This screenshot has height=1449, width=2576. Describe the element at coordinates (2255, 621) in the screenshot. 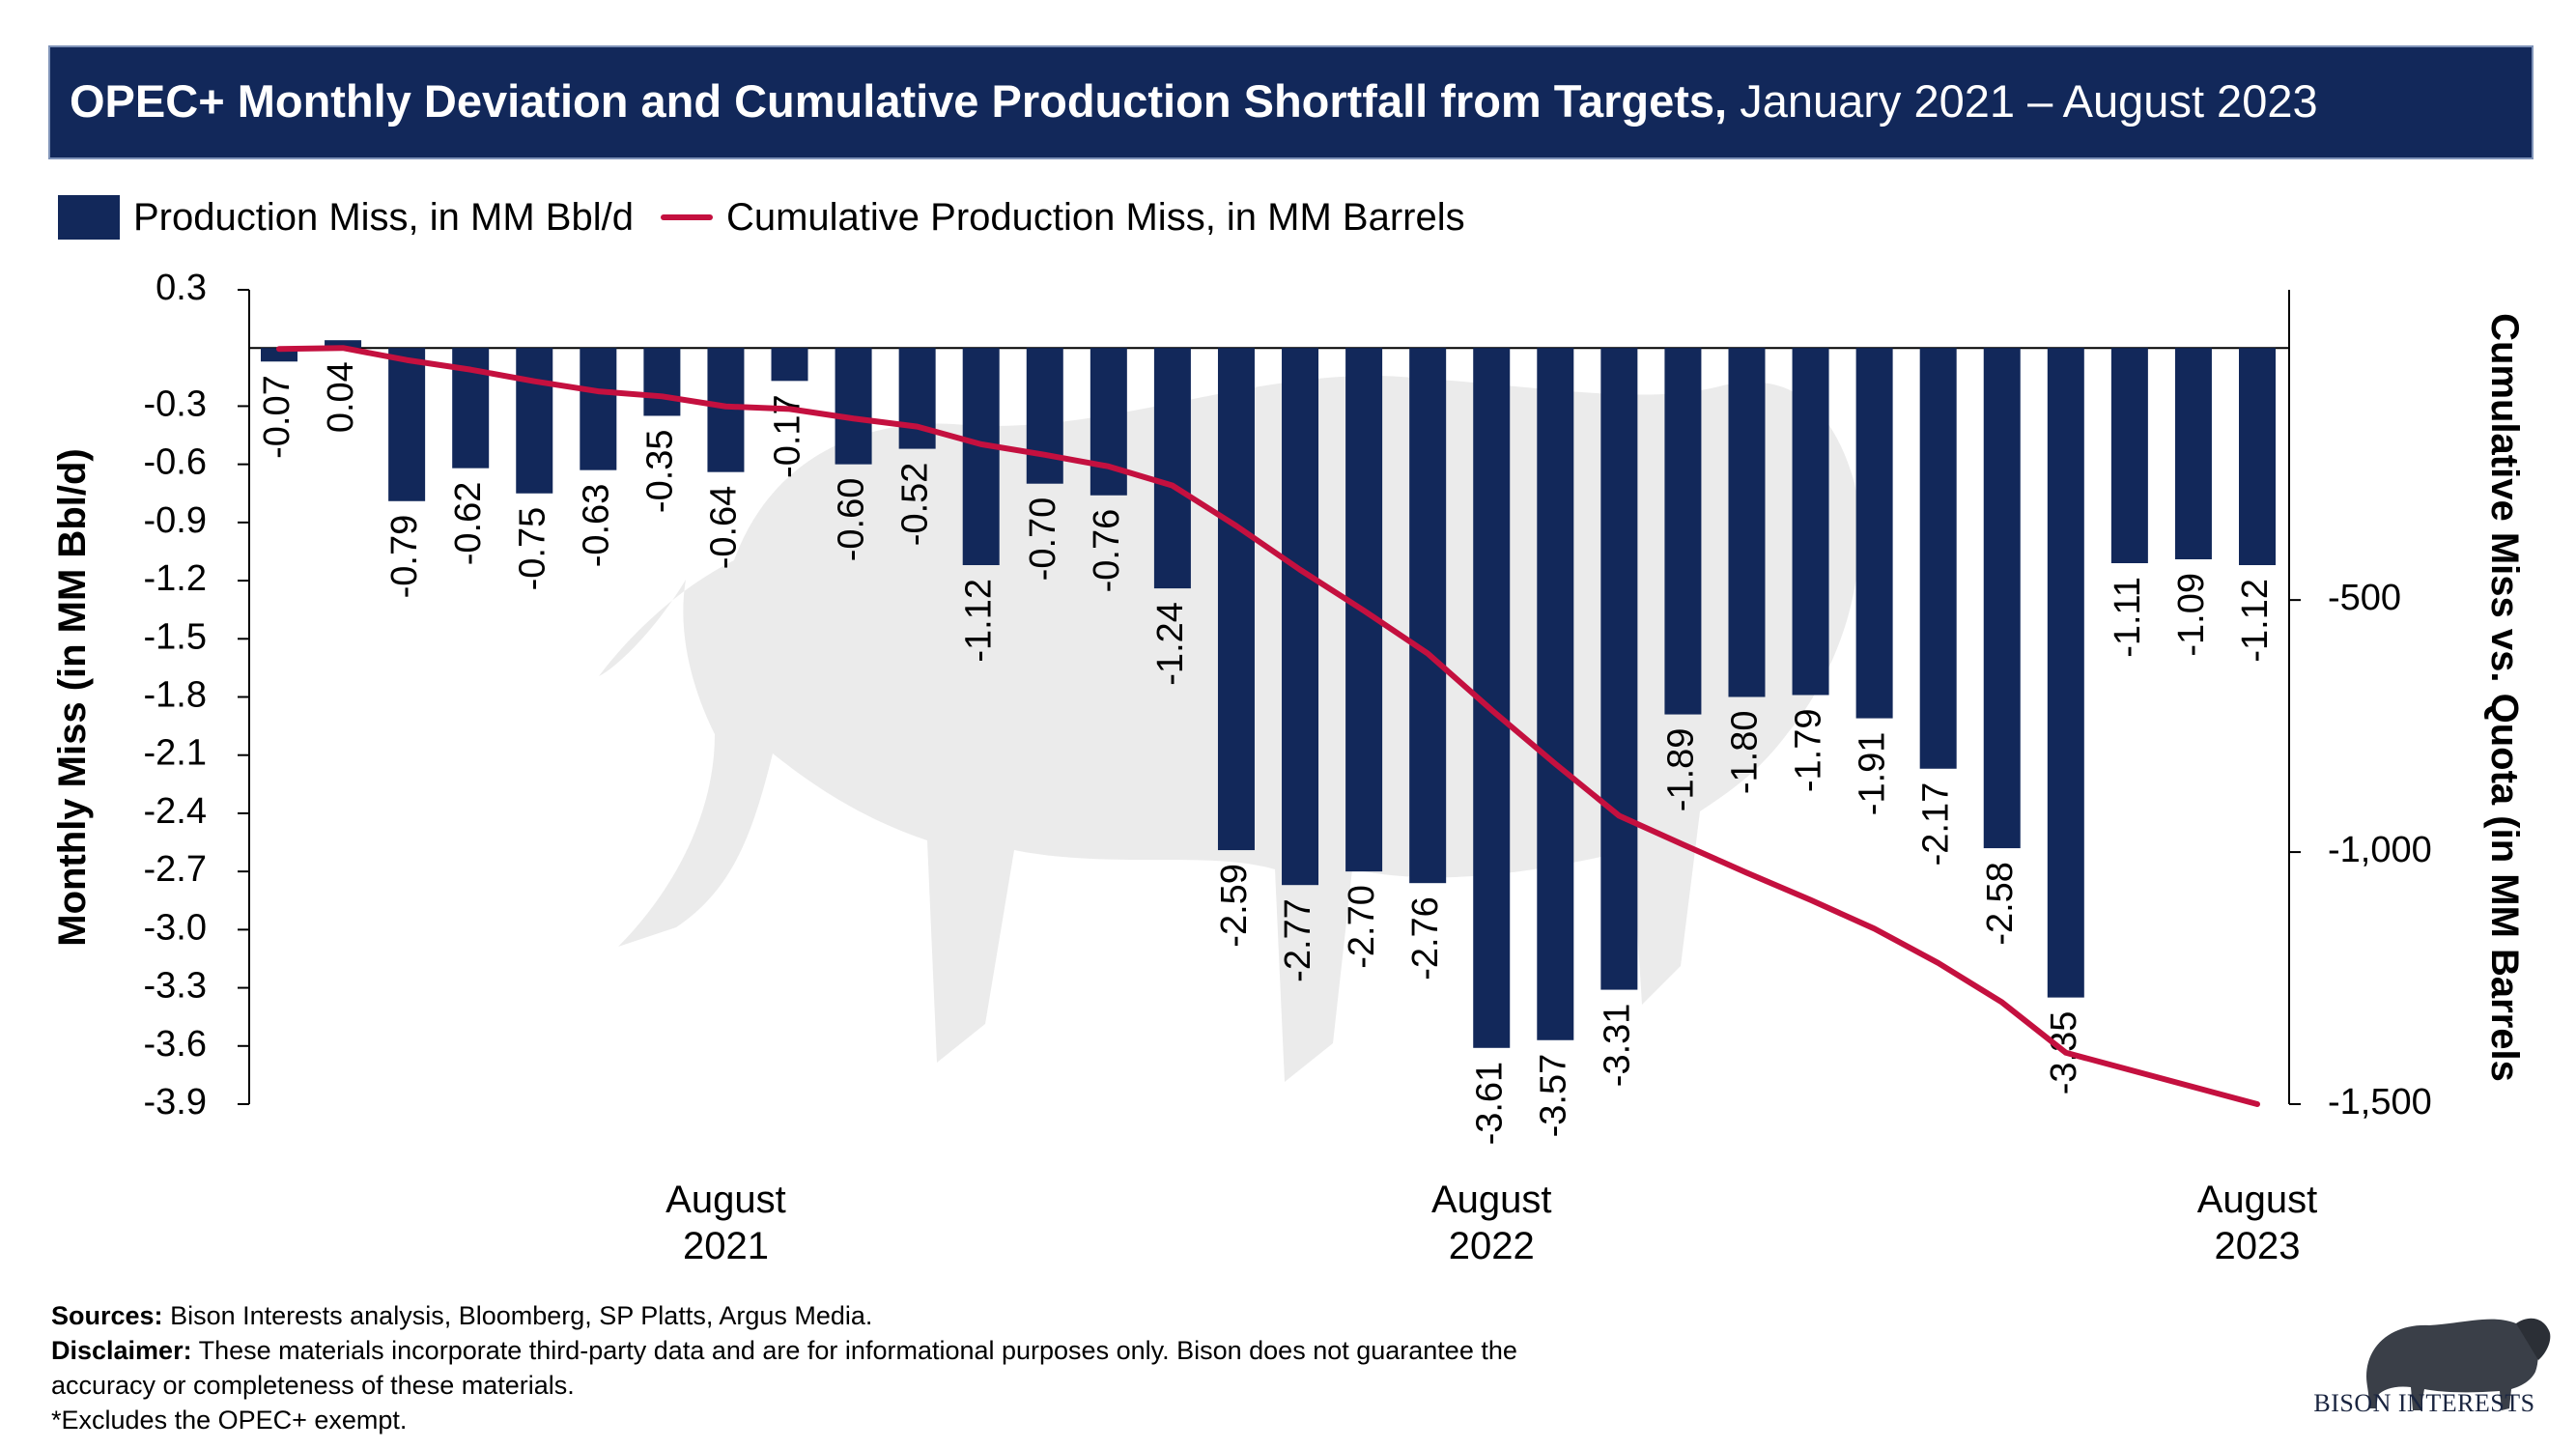

I see `bar-label-31: -1.12` at that location.